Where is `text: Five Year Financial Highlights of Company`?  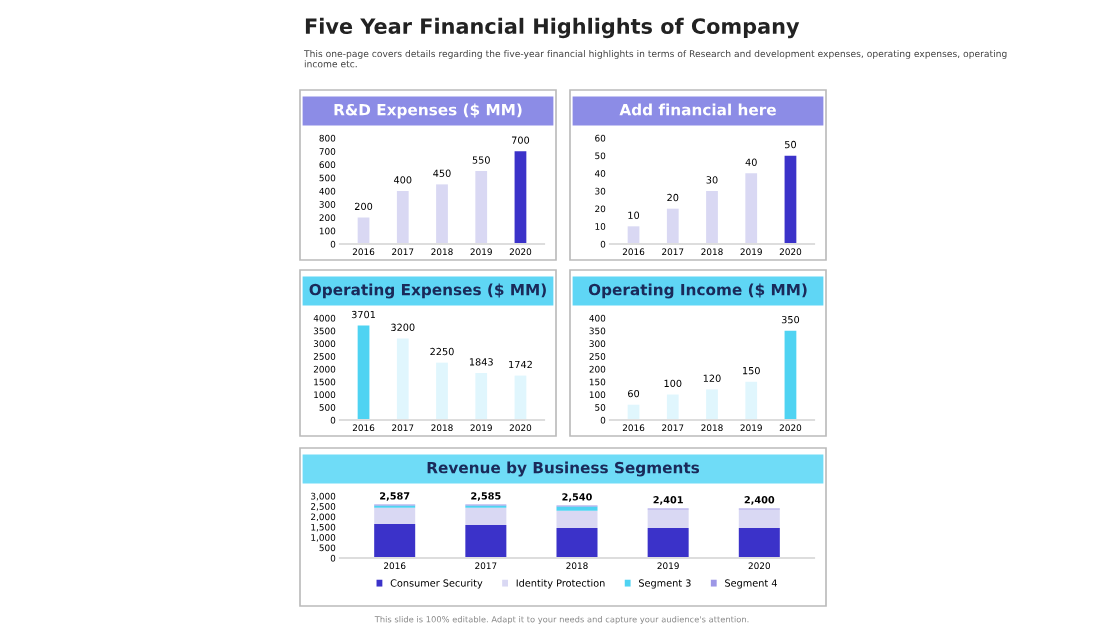
text: Five Year Financial Highlights of Company is located at coordinates (552, 28).